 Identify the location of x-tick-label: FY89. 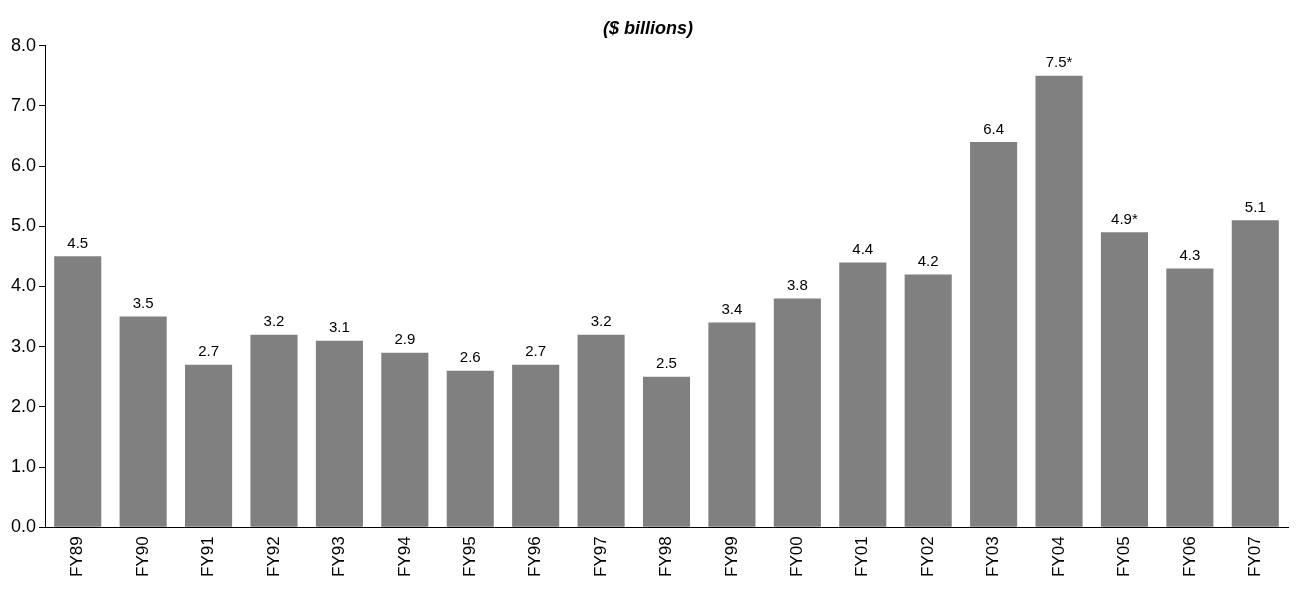
(77, 557).